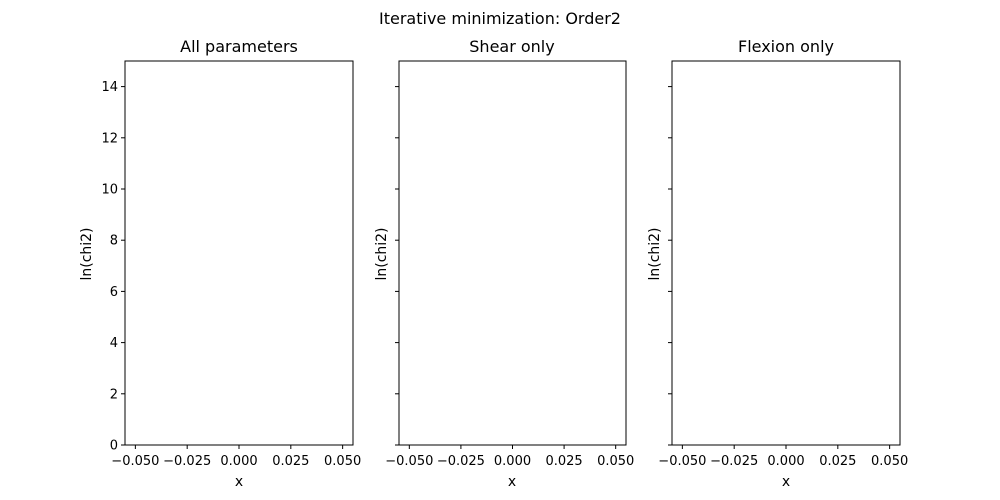 The height and width of the screenshot is (500, 1000). Describe the element at coordinates (114, 343) in the screenshot. I see `y-tick-label: 4` at that location.